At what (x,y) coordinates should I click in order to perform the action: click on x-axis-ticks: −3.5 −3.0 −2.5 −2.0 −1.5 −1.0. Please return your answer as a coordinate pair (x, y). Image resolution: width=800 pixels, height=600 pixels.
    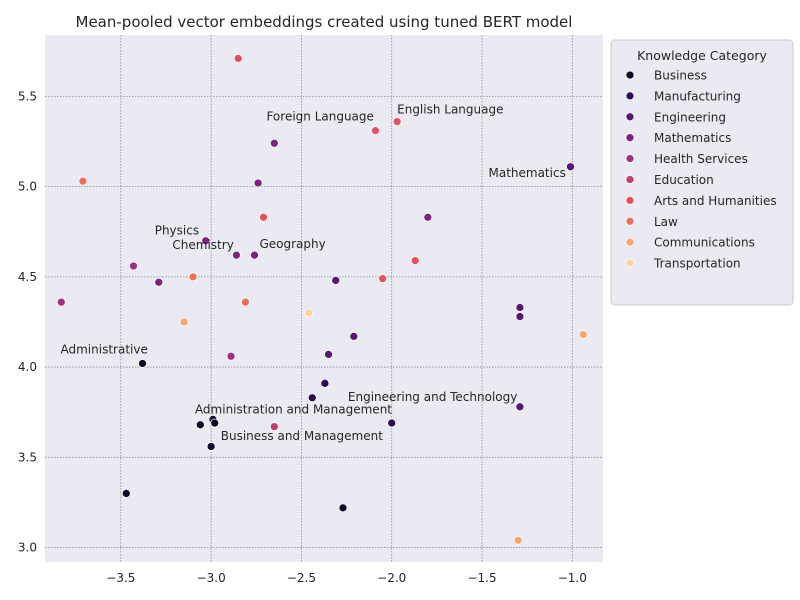
    Looking at the image, I should click on (346, 578).